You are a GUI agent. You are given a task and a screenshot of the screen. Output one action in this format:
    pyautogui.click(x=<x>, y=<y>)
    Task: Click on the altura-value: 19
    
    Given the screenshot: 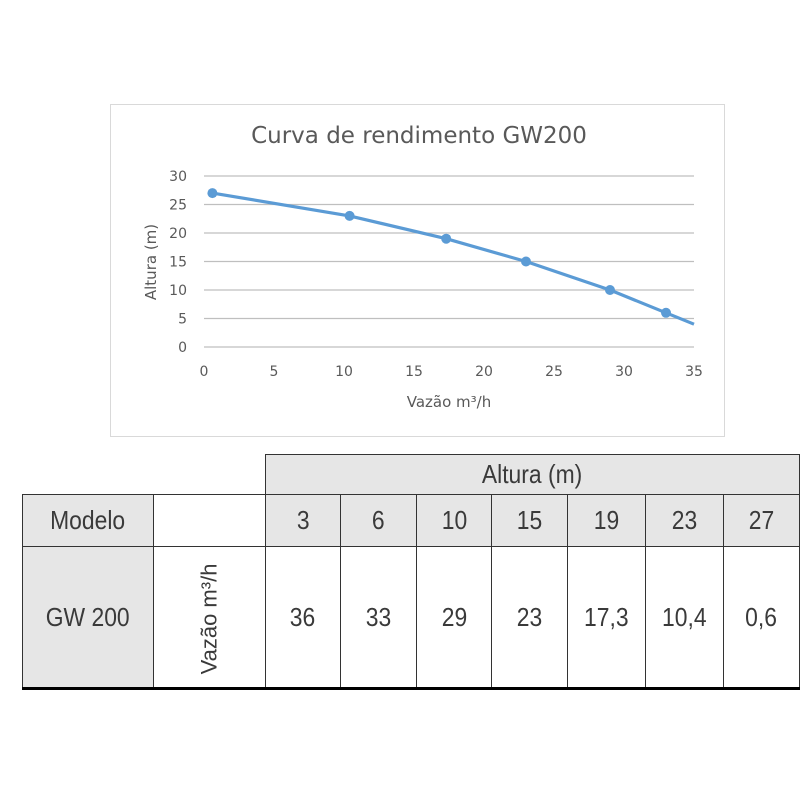 What is the action you would take?
    pyautogui.click(x=606, y=520)
    